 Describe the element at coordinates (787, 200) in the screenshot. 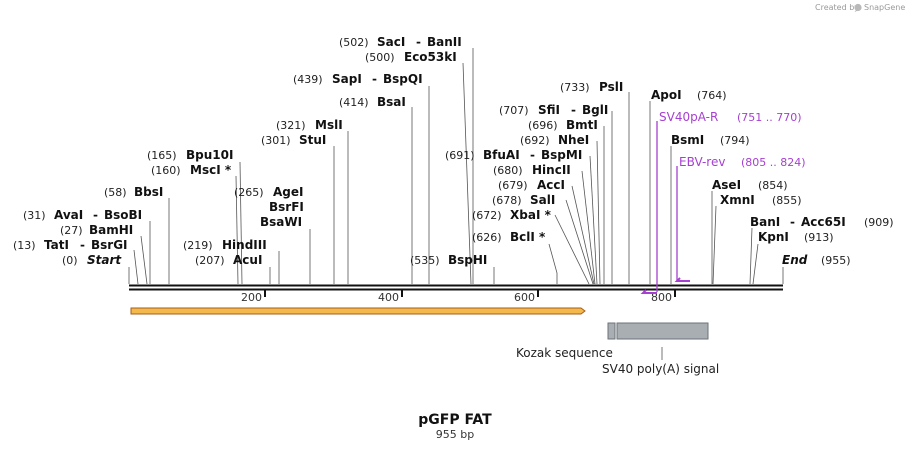

I see `site-pos: (855)` at that location.